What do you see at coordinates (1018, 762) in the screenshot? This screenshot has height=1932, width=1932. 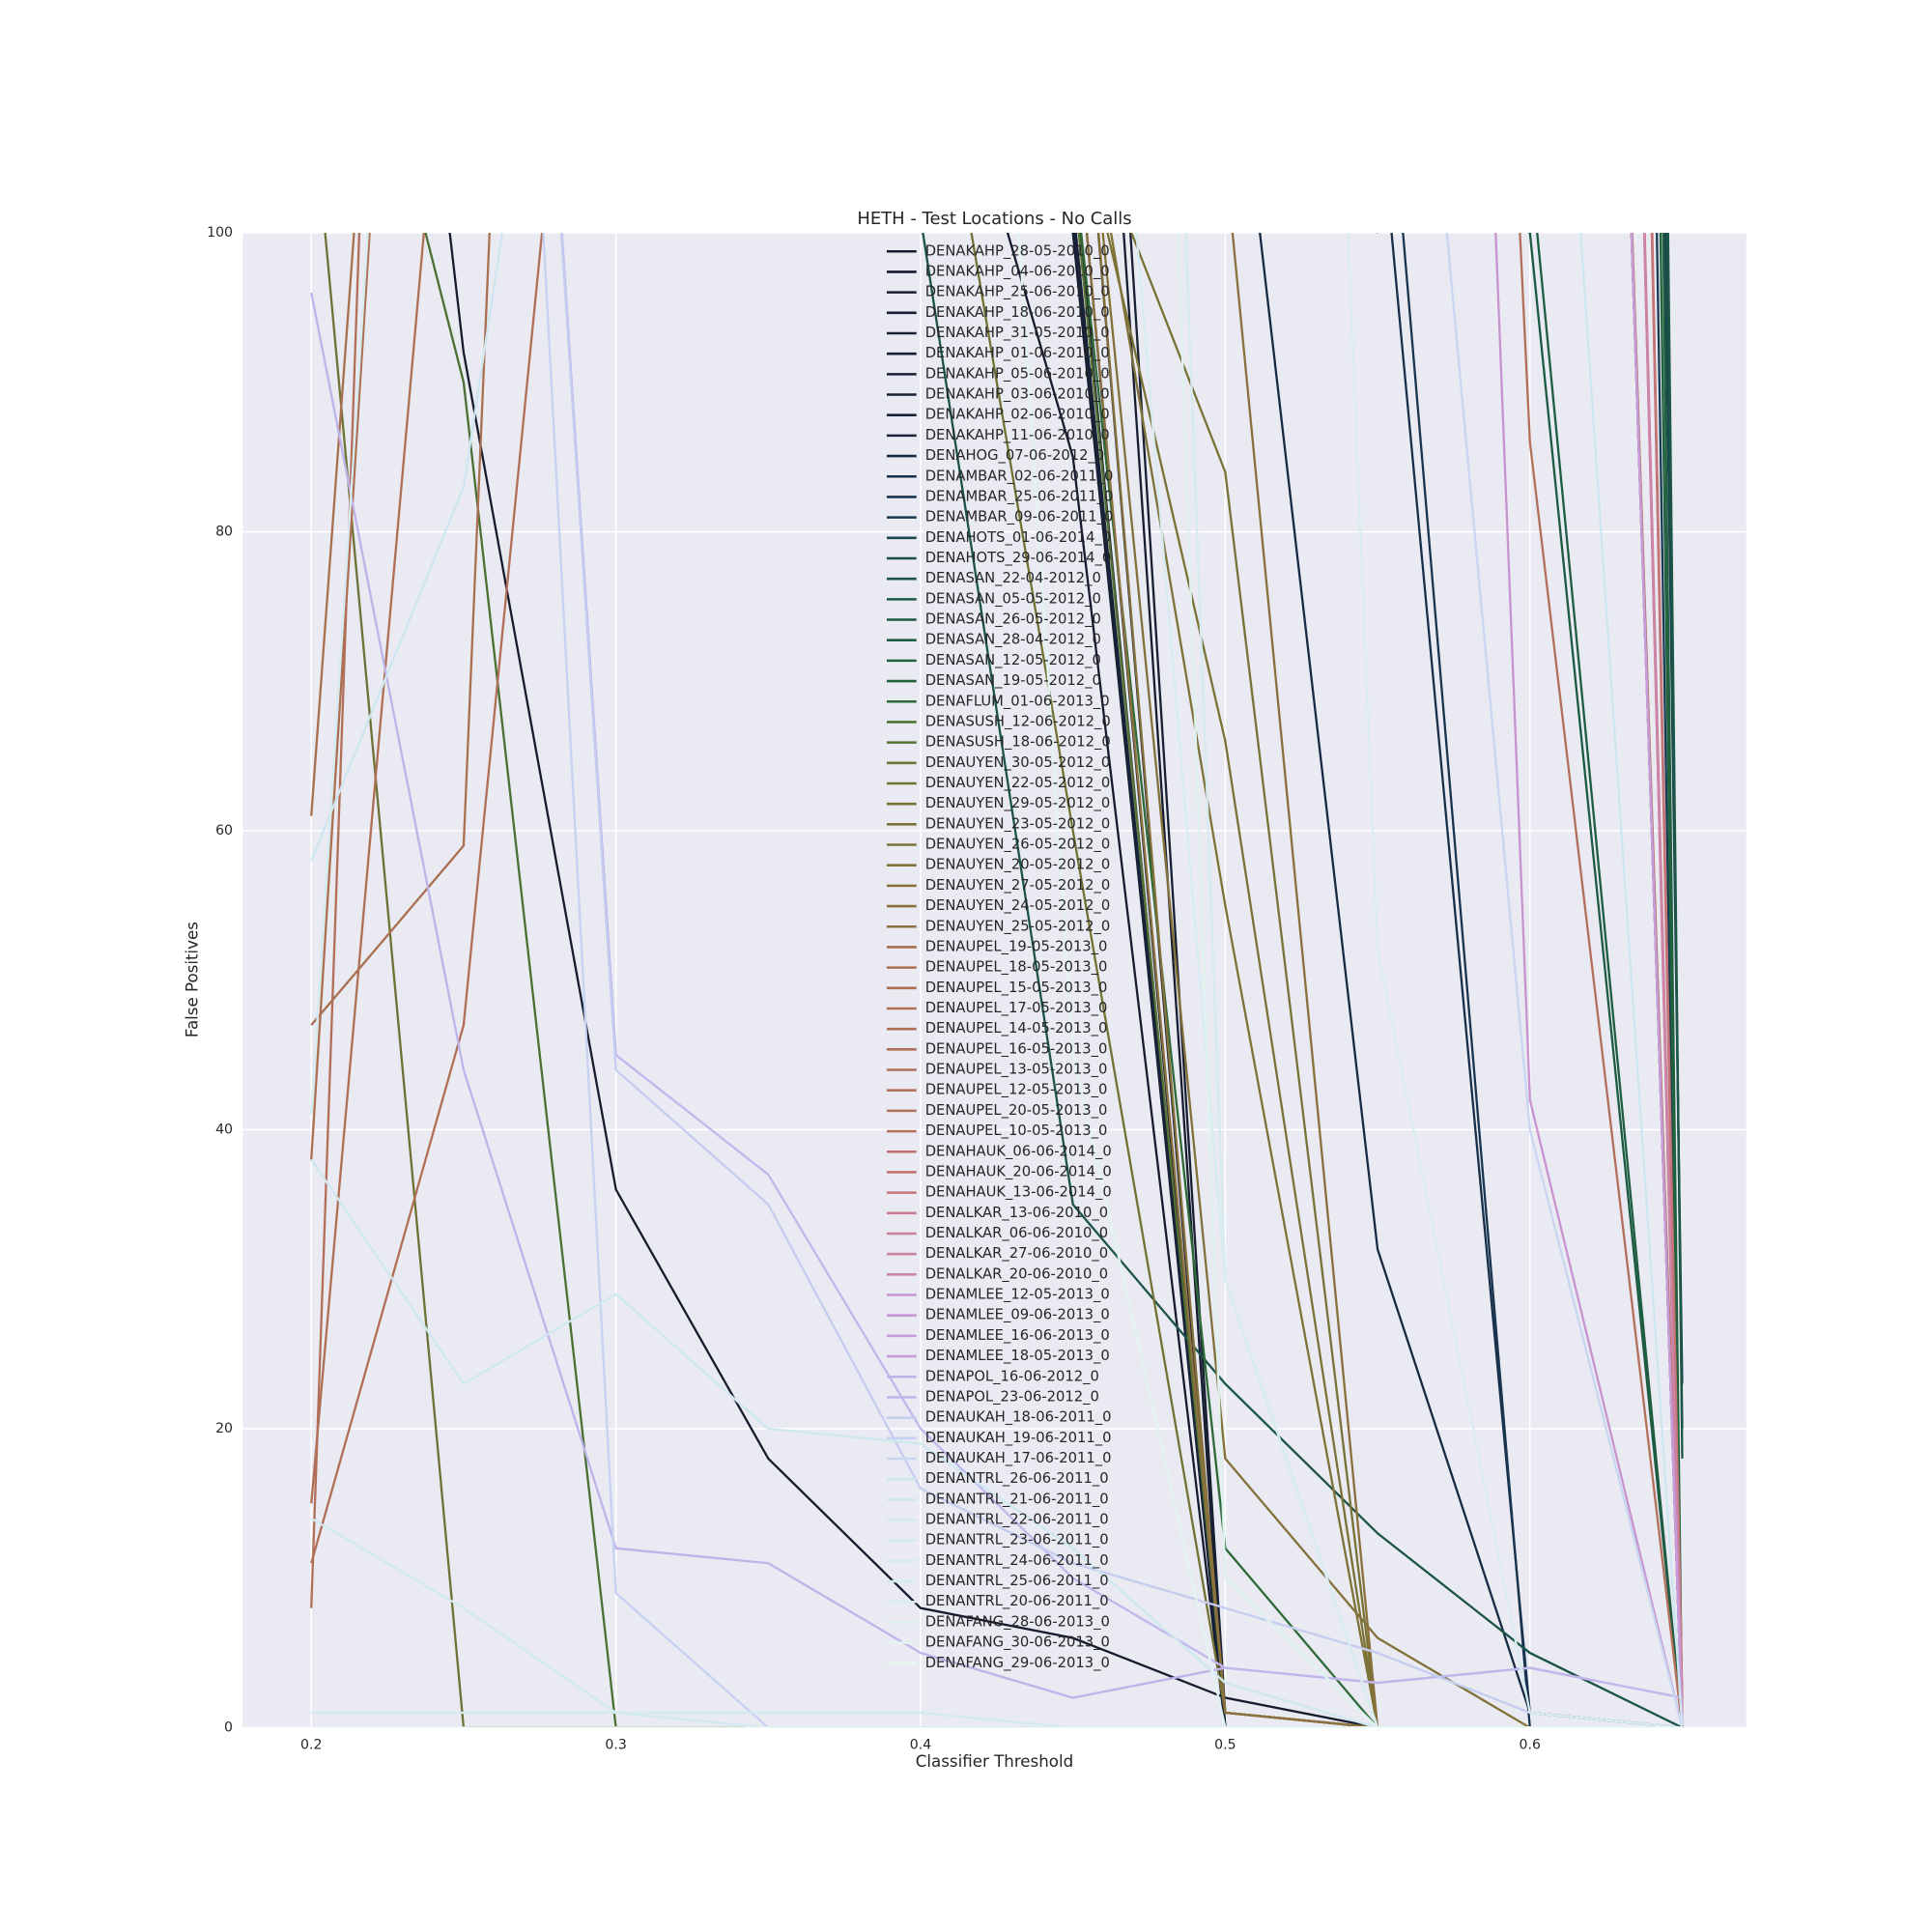 I see `legend-label: DENAUYEN_30-05-2012_0` at bounding box center [1018, 762].